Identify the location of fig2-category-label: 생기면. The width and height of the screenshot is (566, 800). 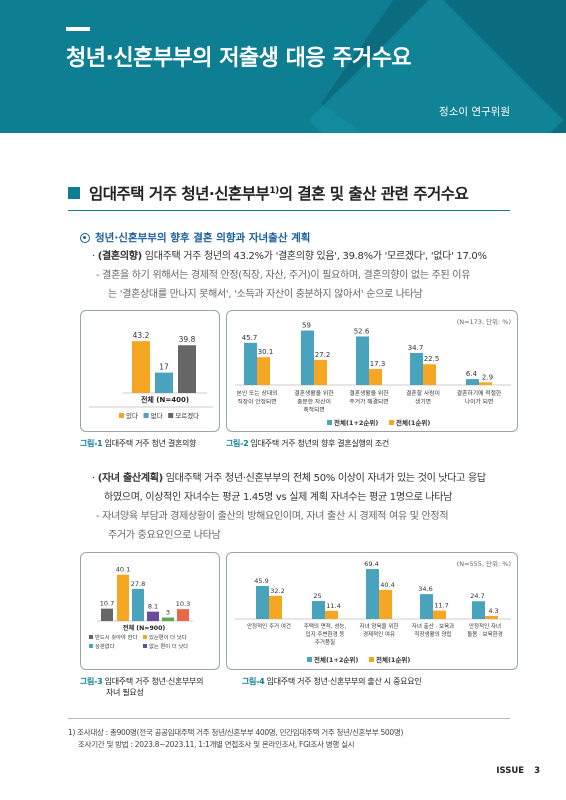
(423, 401).